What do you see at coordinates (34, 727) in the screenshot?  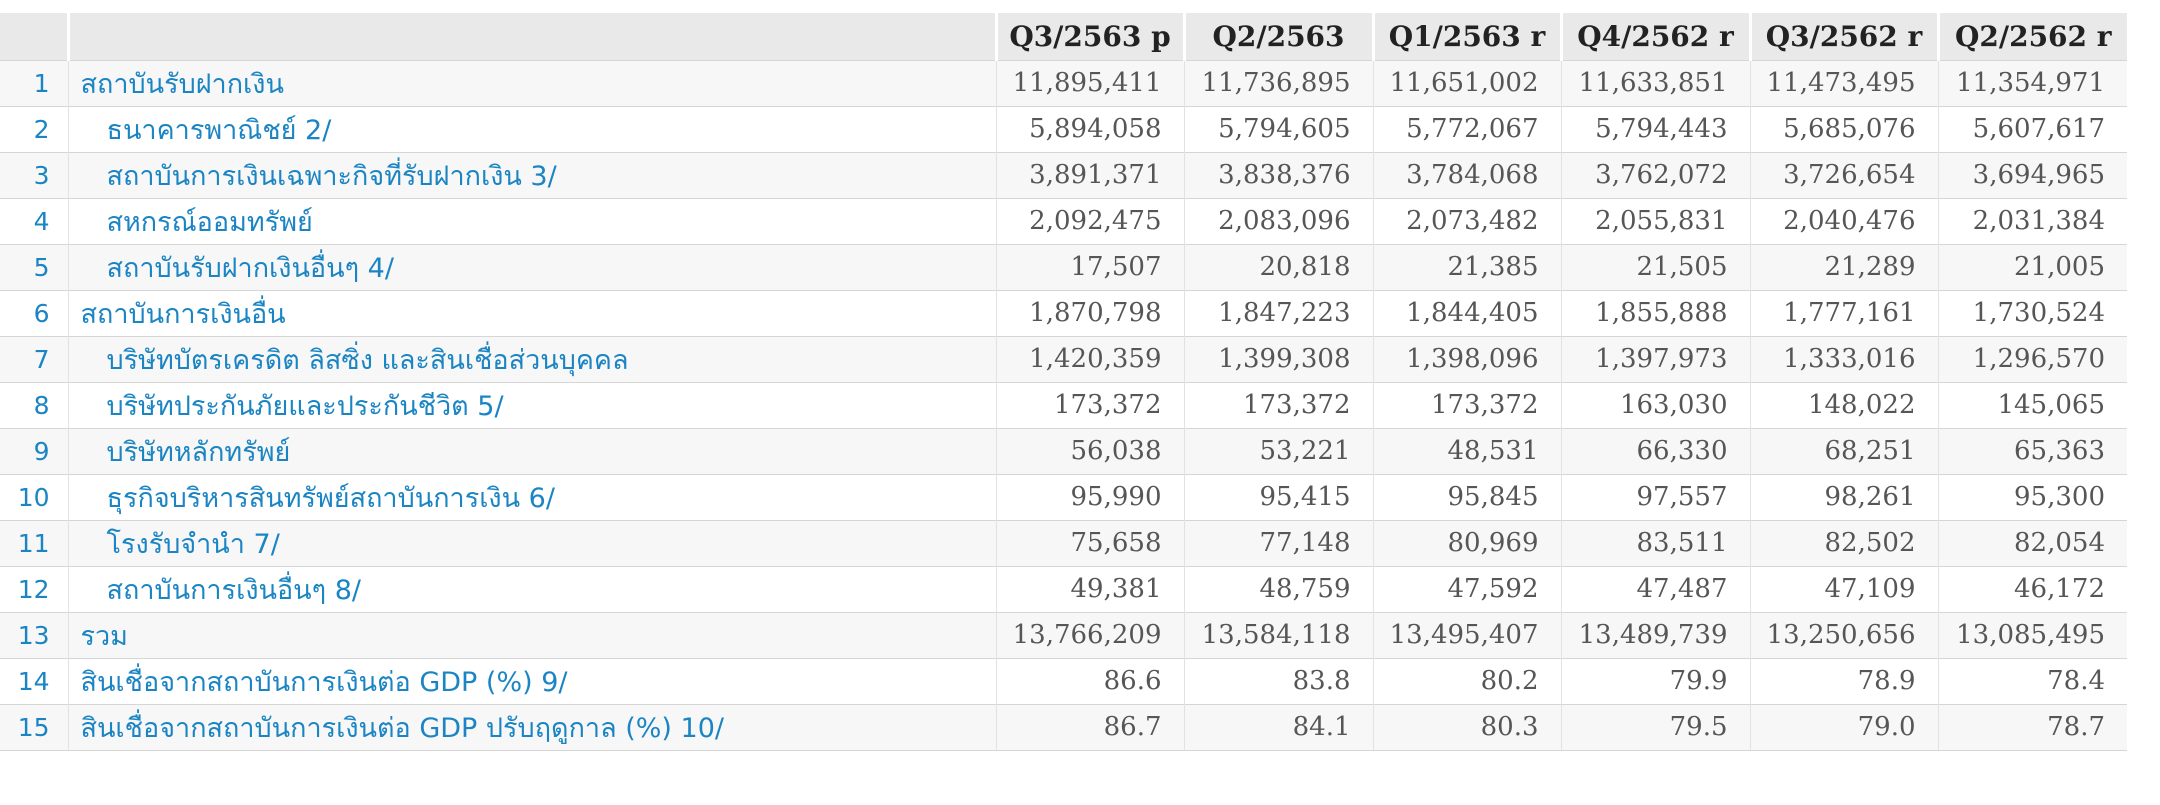 I see `row-number: 15` at bounding box center [34, 727].